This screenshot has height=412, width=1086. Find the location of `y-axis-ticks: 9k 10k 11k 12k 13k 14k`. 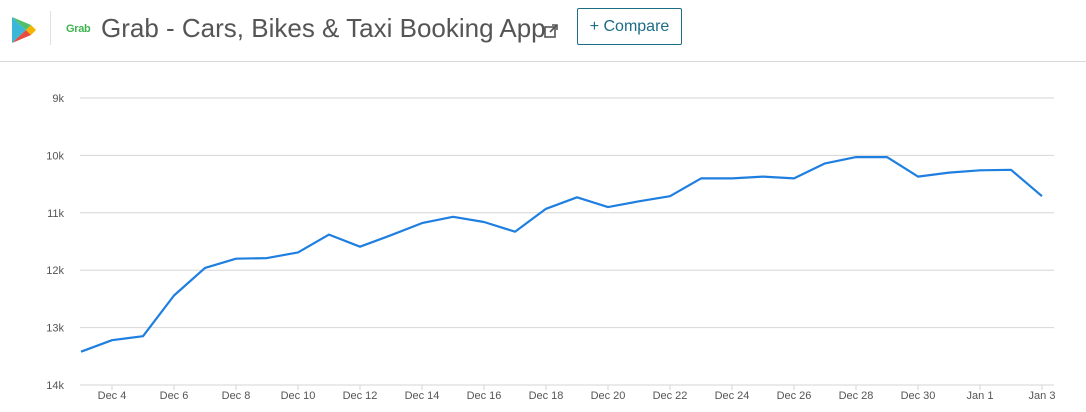

y-axis-ticks: 9k 10k 11k 12k 13k 14k is located at coordinates (55, 242).